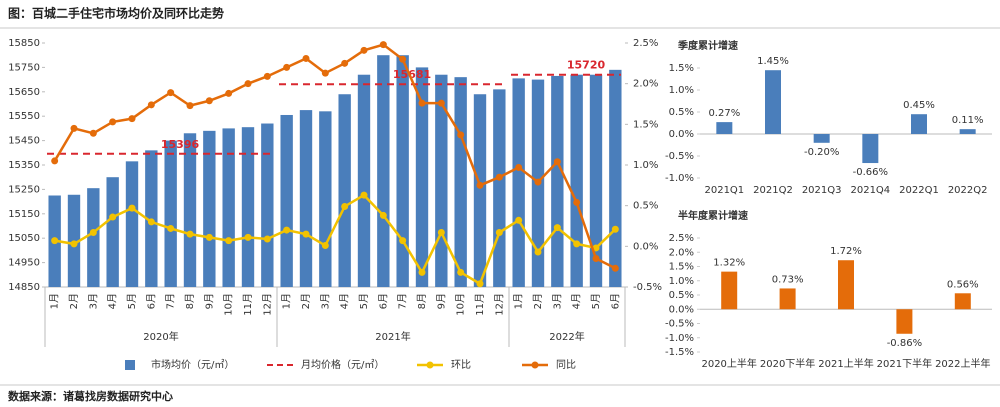  What do you see at coordinates (919, 190) in the screenshot?
I see `x-tick-label: 2022Q1` at bounding box center [919, 190].